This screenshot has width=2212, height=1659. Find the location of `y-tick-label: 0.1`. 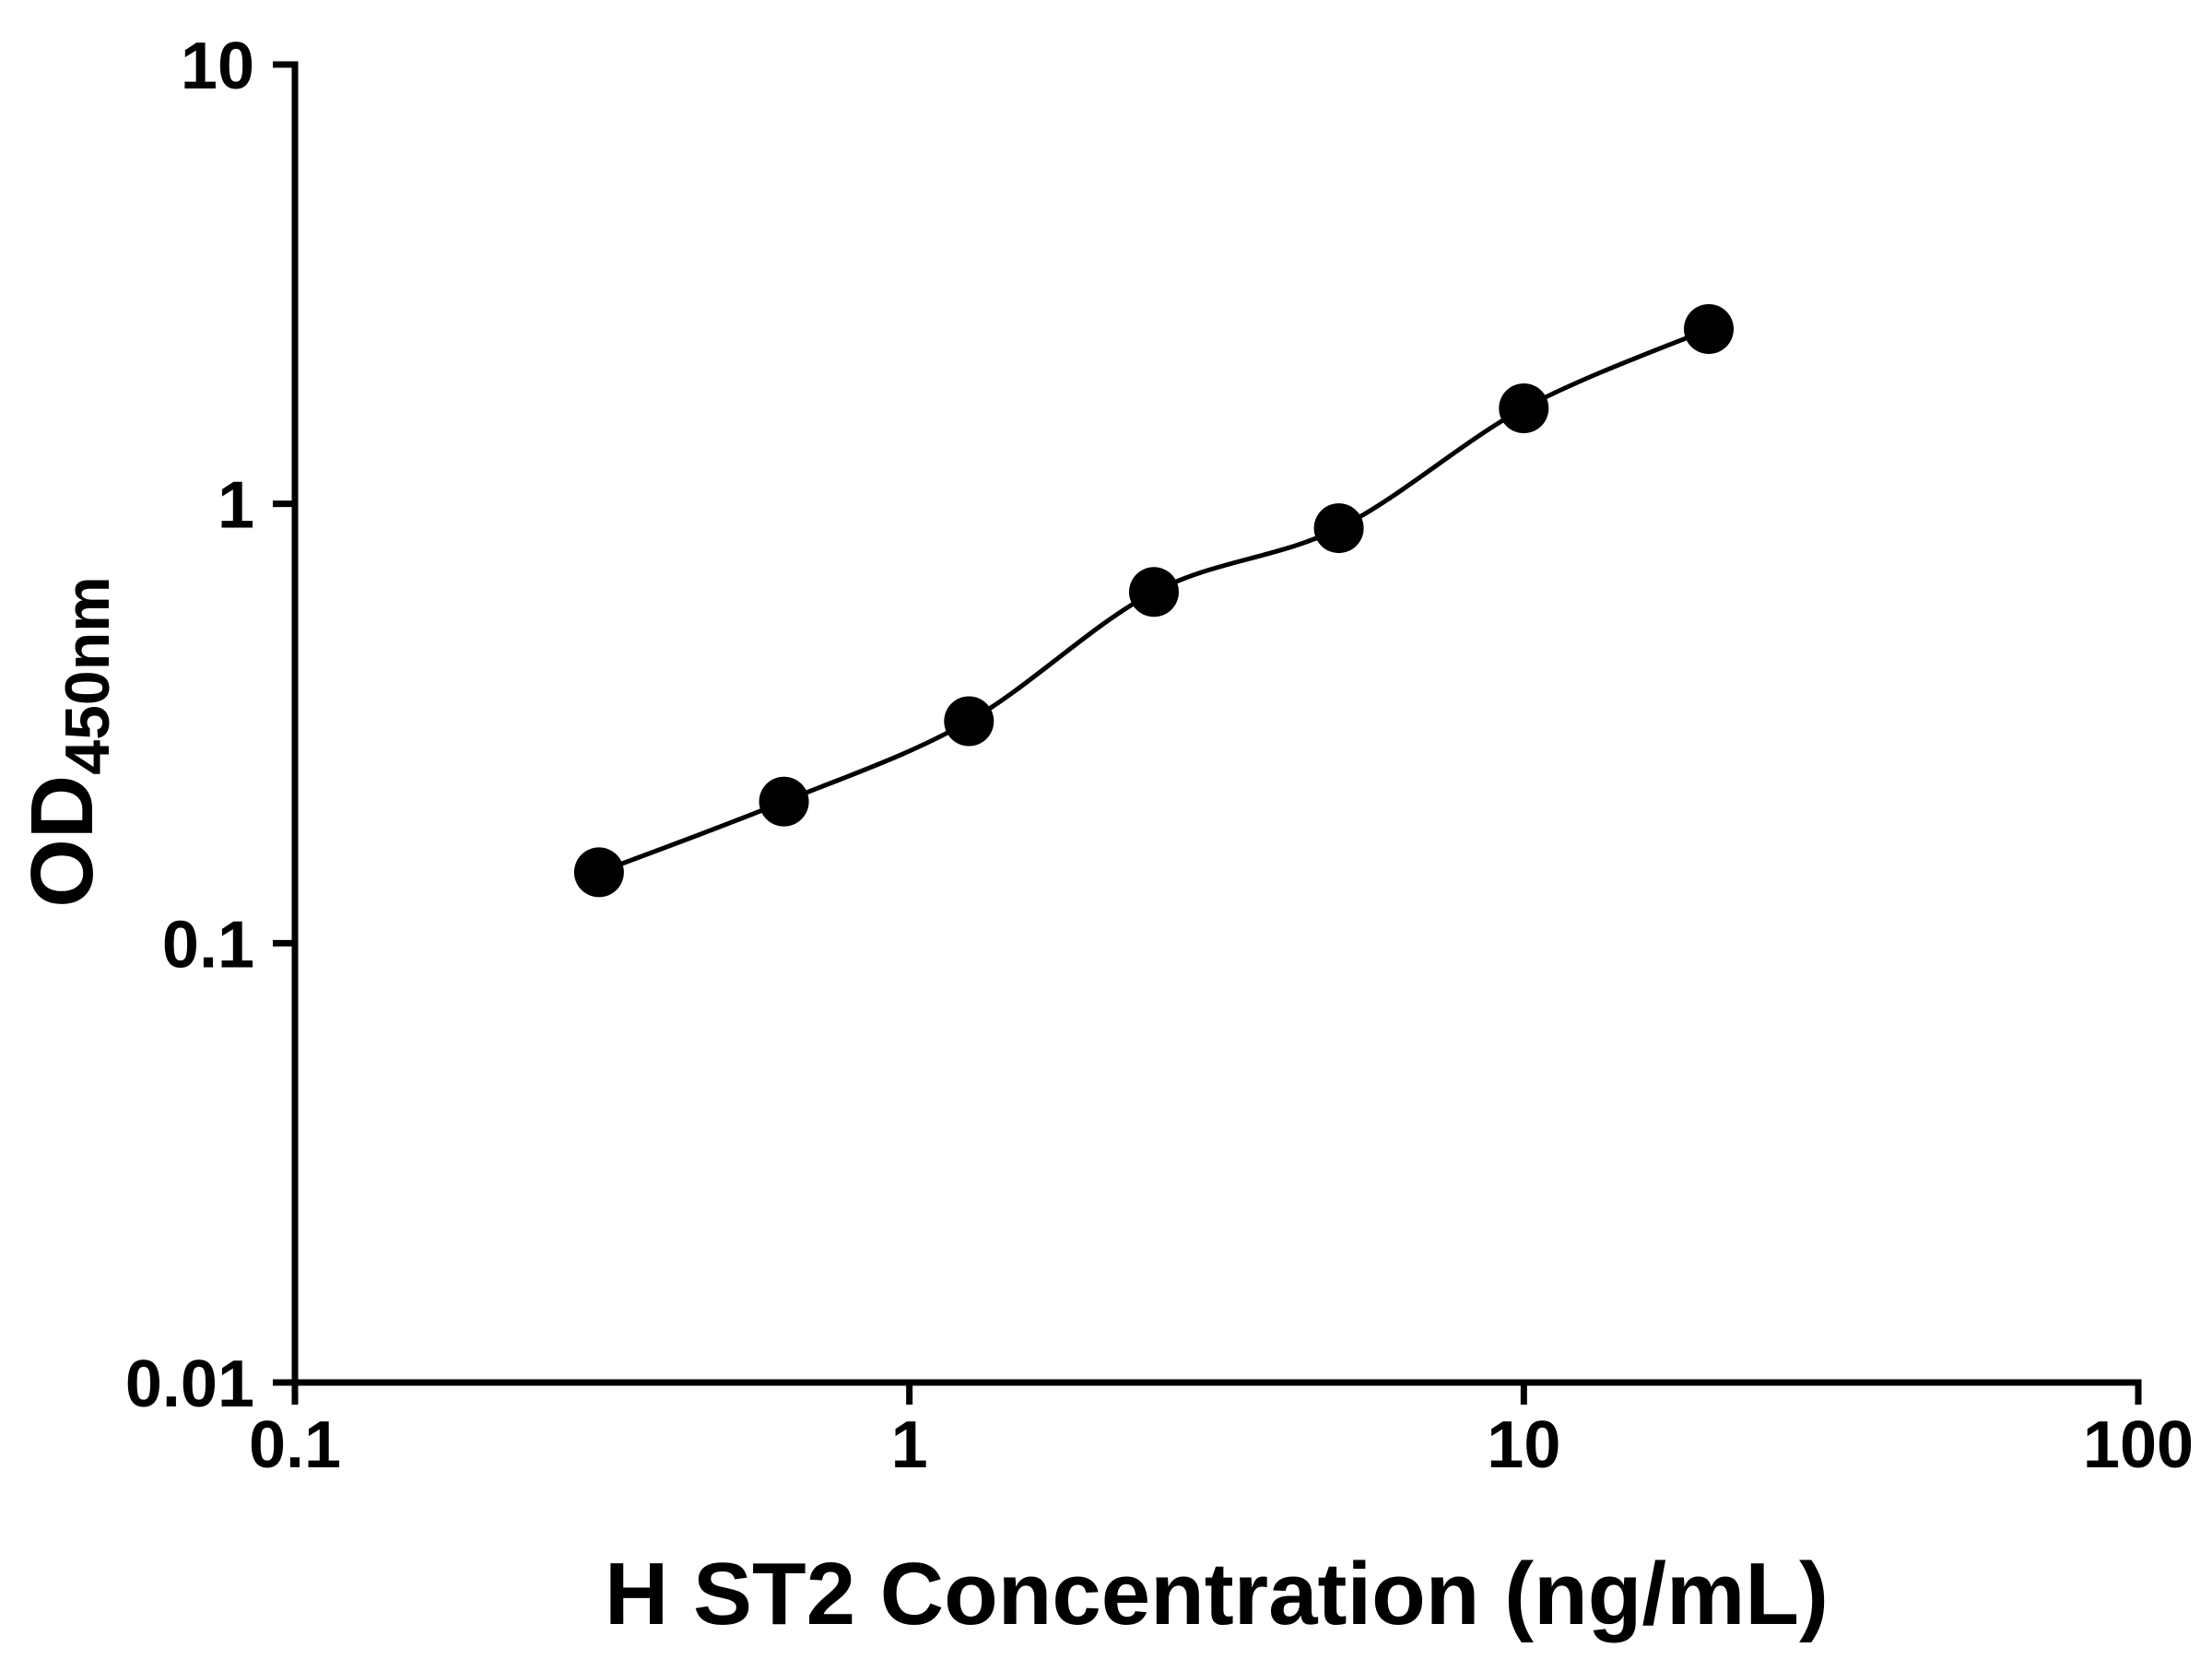

y-tick-label: 0.1 is located at coordinates (208, 945).